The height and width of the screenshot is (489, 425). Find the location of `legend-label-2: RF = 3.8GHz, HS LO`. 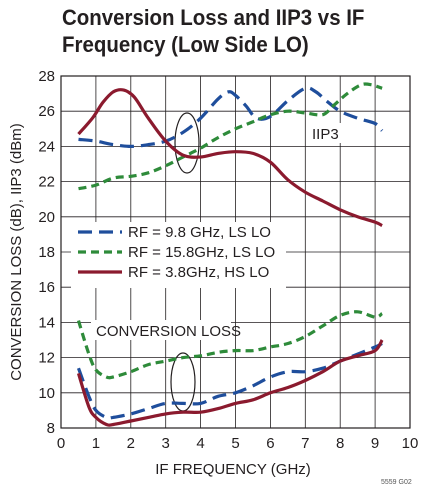

legend-label-2: RF = 3.8GHz, HS LO is located at coordinates (198, 272).